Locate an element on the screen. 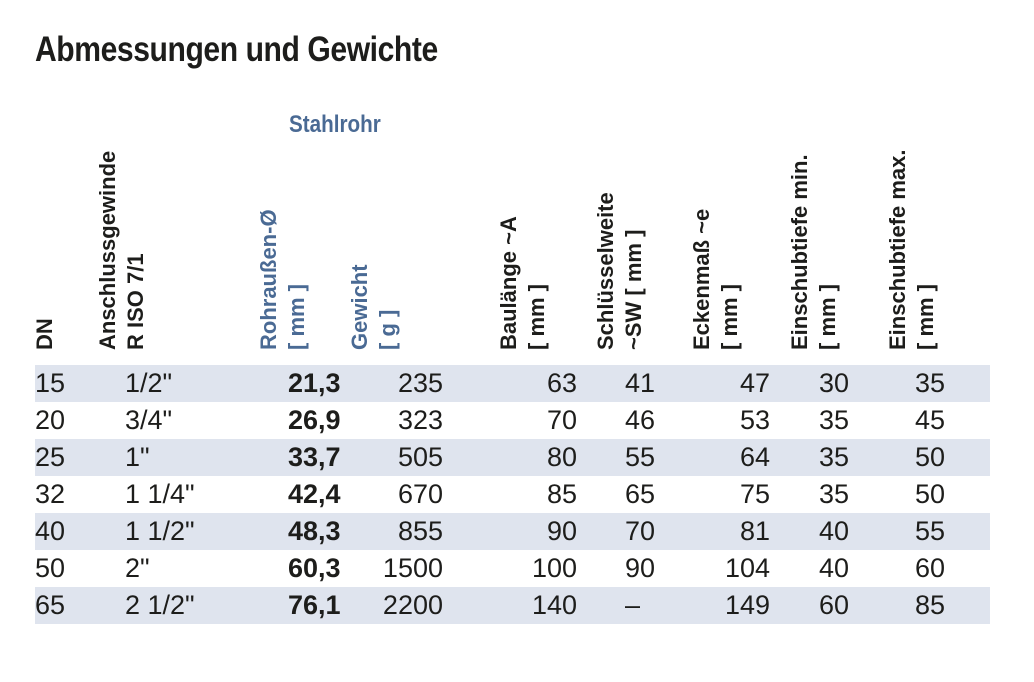 Image resolution: width=1034 pixels, height=682 pixels. header-weight-line2: [ g ] is located at coordinates (387, 329).